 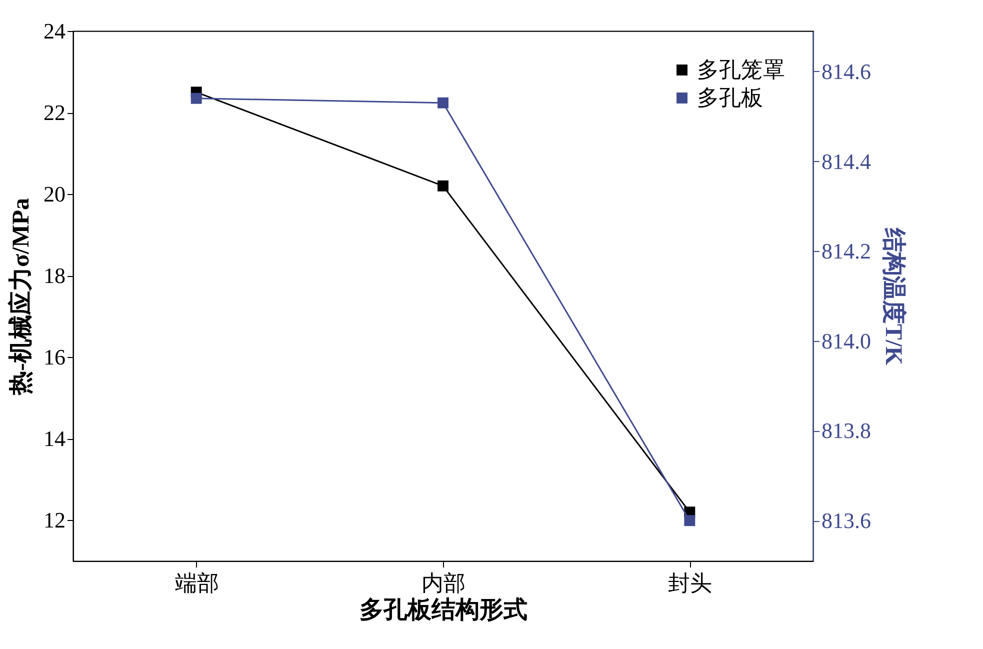 What do you see at coordinates (196, 583) in the screenshot?
I see `x-tick-label: 端部` at bounding box center [196, 583].